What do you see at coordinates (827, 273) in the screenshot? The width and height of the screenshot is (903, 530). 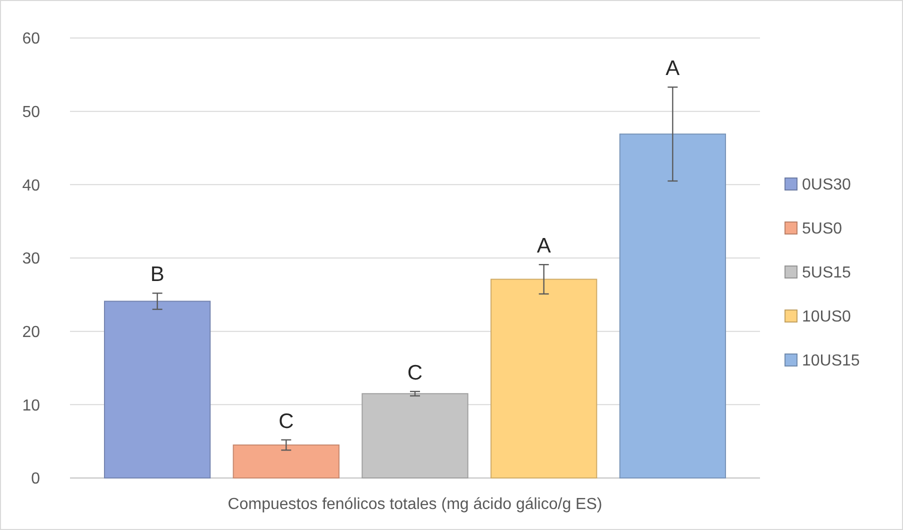 I see `legend-label: 5US15` at bounding box center [827, 273].